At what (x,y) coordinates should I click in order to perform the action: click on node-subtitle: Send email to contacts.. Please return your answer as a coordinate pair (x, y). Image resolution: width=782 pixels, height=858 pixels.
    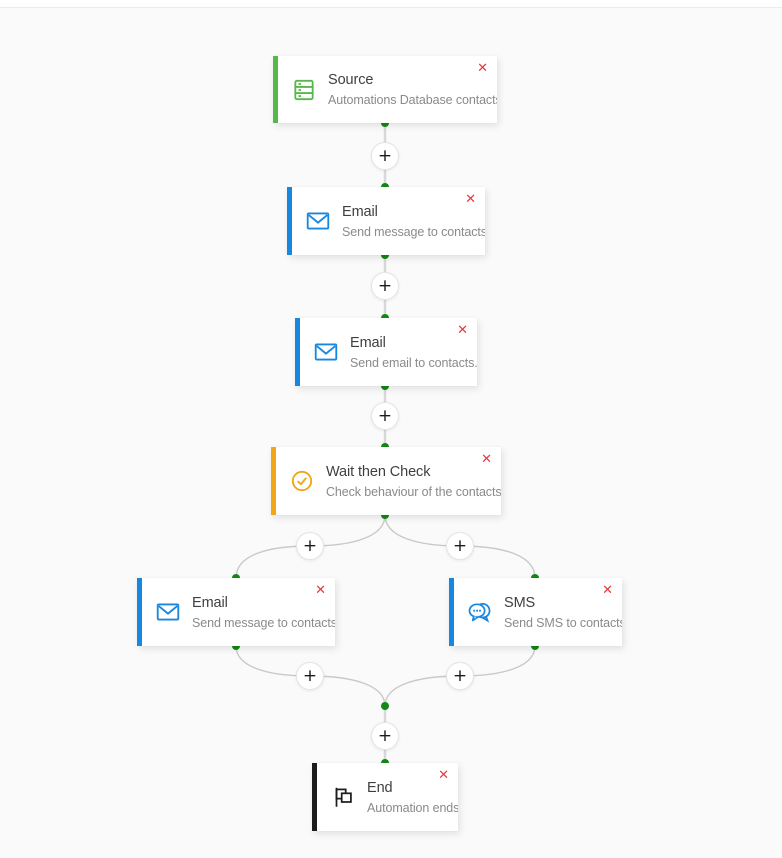
    Looking at the image, I should click on (413, 362).